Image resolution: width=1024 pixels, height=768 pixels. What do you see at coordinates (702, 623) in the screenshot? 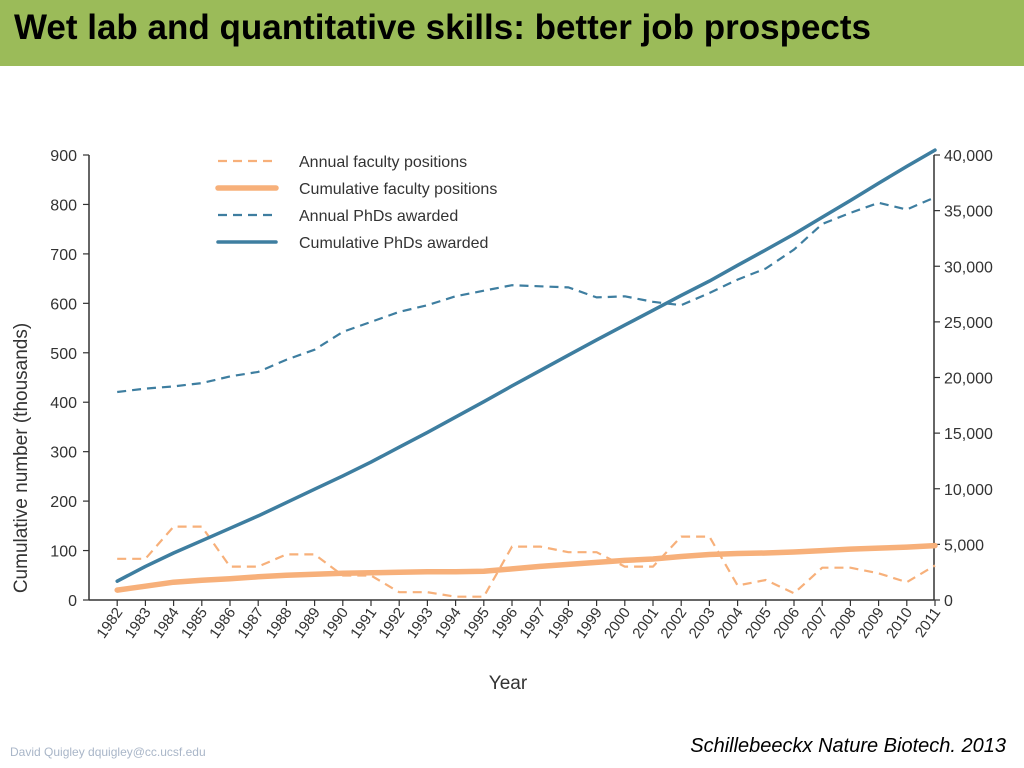
I see `x-tick-label: 2003` at bounding box center [702, 623].